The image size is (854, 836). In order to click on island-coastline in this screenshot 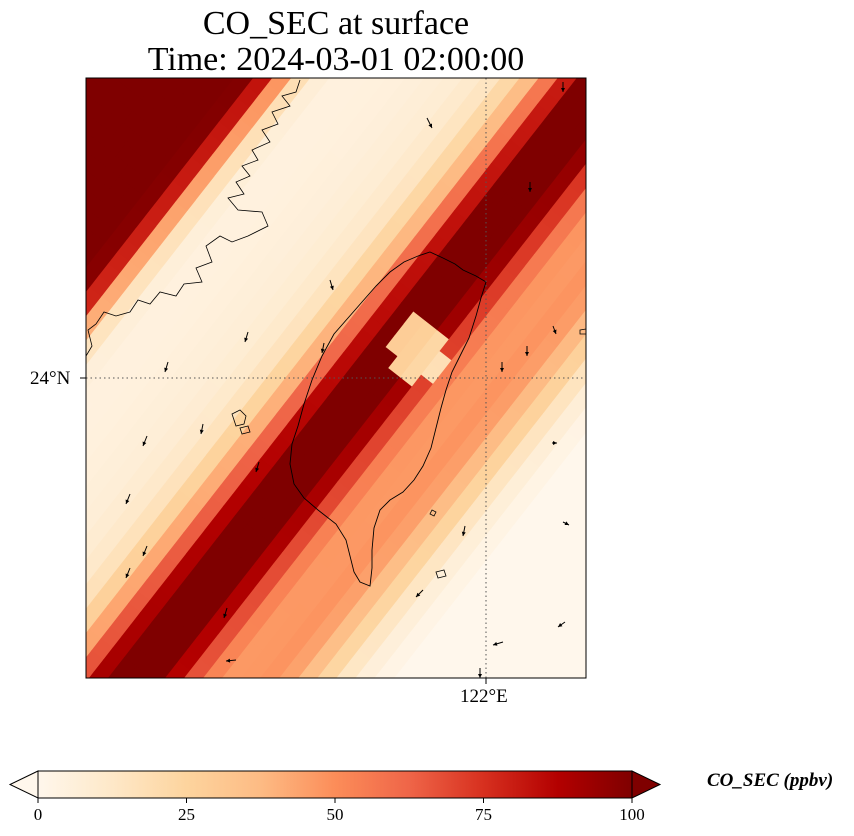, I will do `click(408, 453)`.